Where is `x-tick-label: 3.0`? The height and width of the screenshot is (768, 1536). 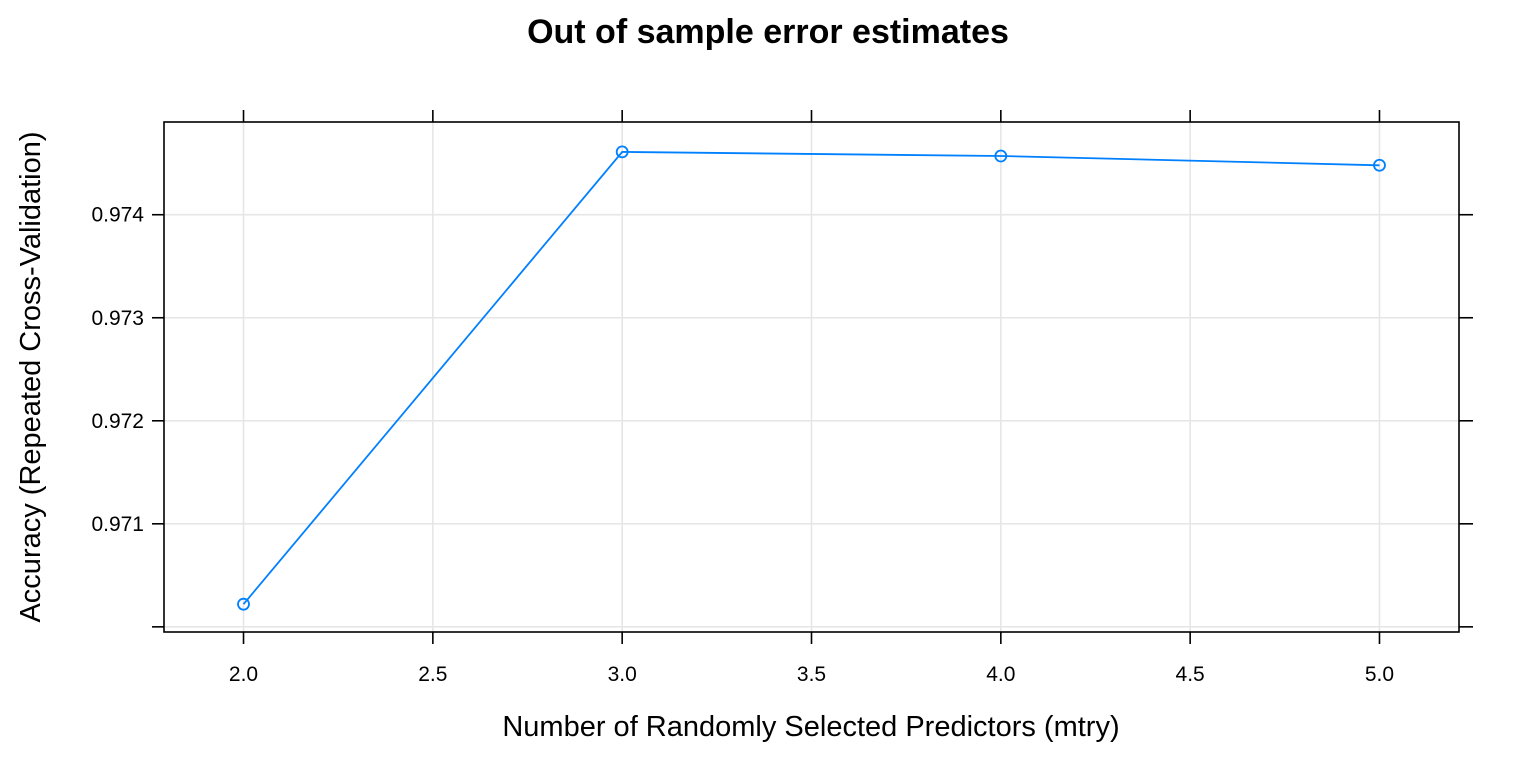 x-tick-label: 3.0 is located at coordinates (622, 674).